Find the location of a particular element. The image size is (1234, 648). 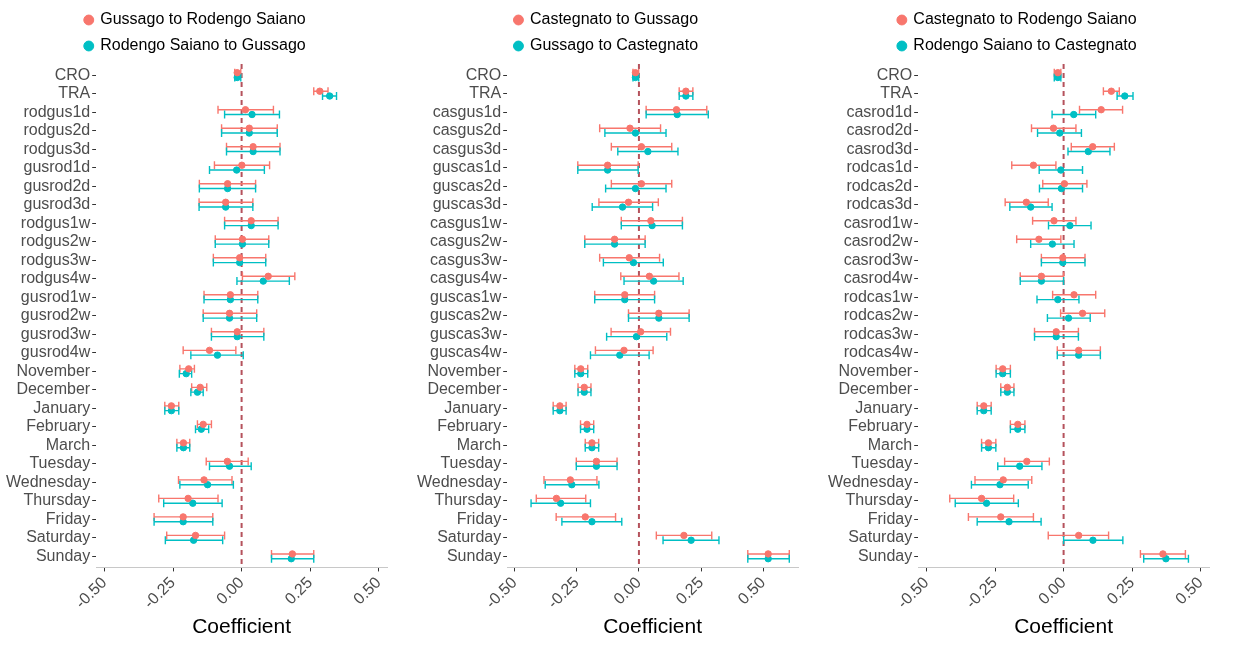

legend-label: Gussago to Castegnato is located at coordinates (614, 45).